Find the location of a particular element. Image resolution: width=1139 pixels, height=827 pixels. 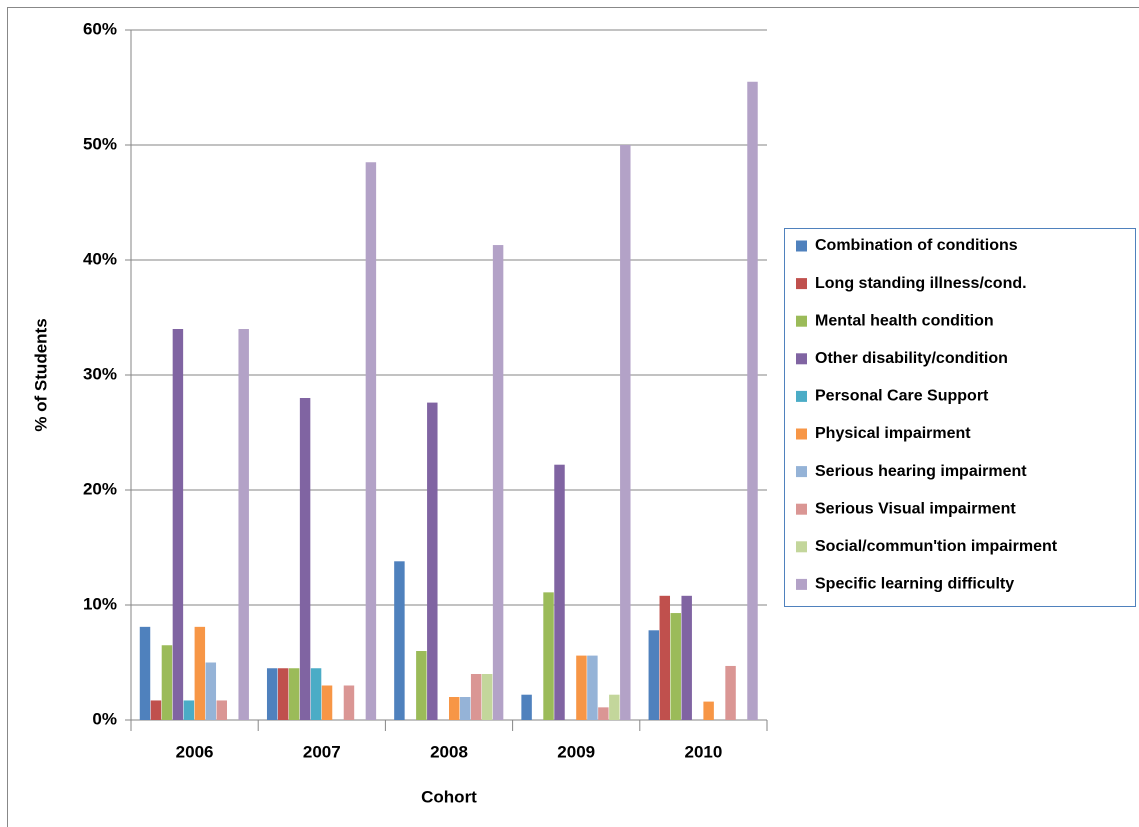

x-tick-label: 2010 is located at coordinates (703, 751).